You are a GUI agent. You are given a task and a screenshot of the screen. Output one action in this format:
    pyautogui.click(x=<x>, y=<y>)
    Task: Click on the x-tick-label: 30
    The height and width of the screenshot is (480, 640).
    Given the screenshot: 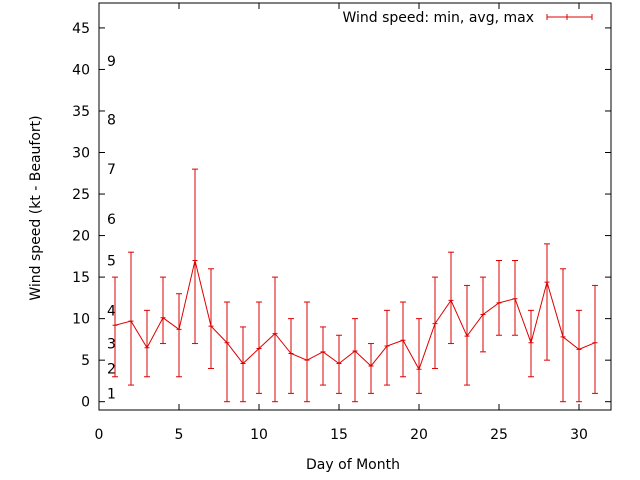 What is the action you would take?
    pyautogui.click(x=579, y=435)
    